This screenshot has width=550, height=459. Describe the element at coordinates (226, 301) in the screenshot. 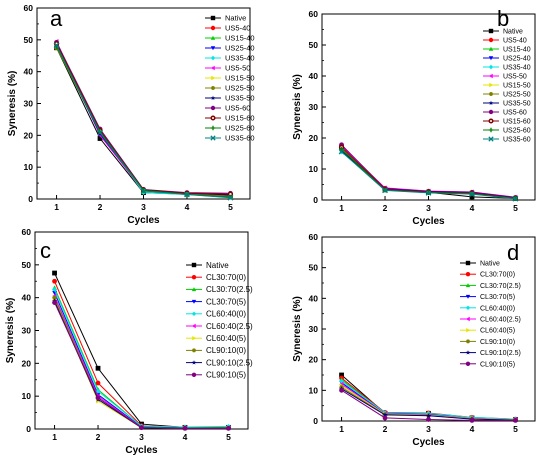

I see `legend-label: CL30:70(5)` at that location.